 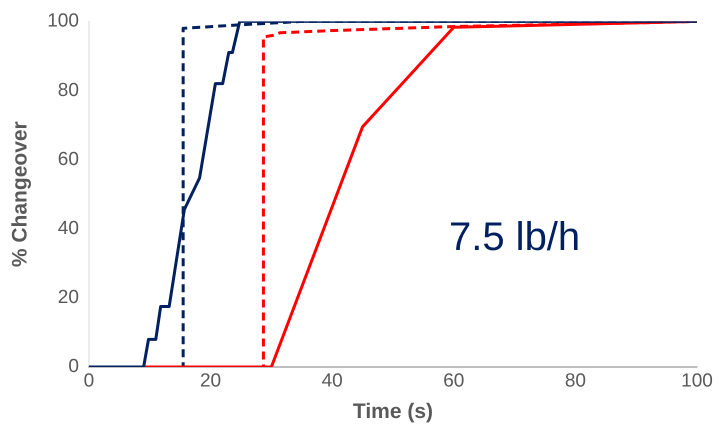 What do you see at coordinates (73, 367) in the screenshot?
I see `y-tick-label: 0` at bounding box center [73, 367].